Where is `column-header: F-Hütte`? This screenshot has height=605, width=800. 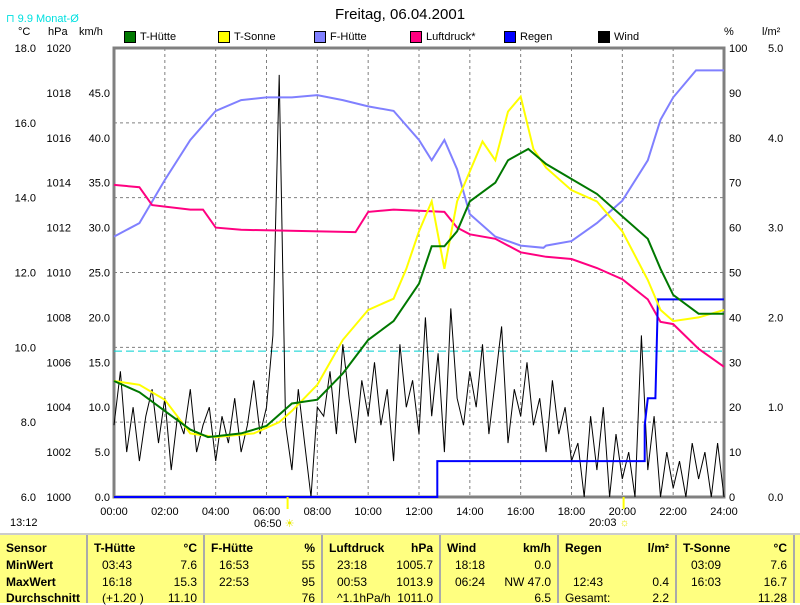
column-header: F-Hütte is located at coordinates (232, 548).